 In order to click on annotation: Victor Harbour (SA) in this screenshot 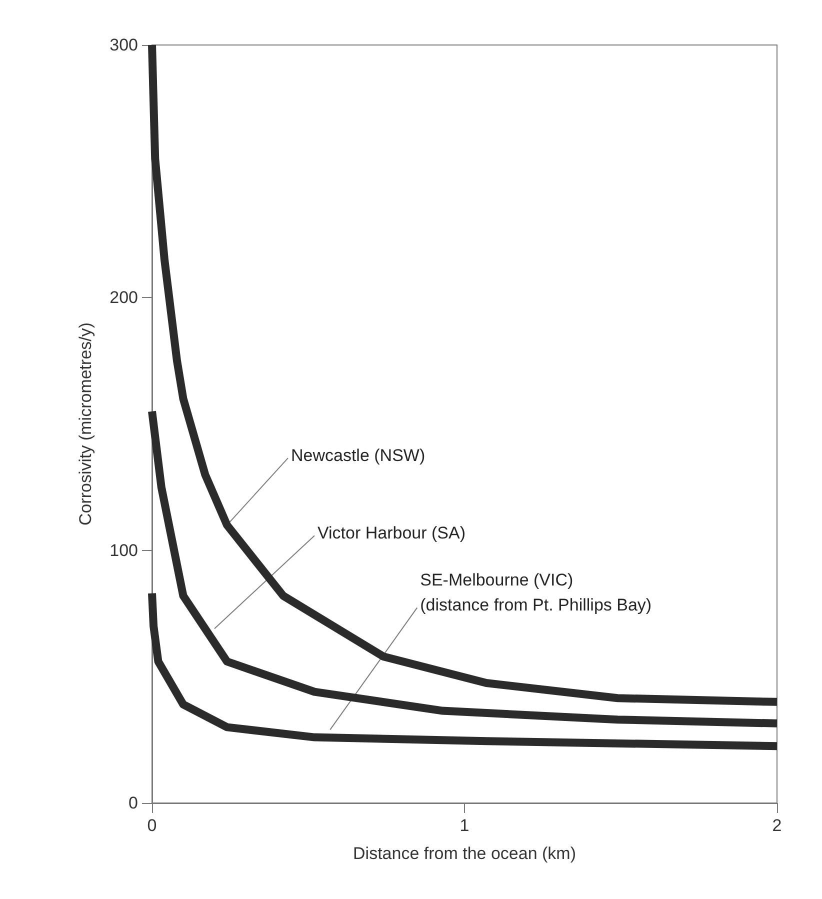, I will do `click(392, 533)`.